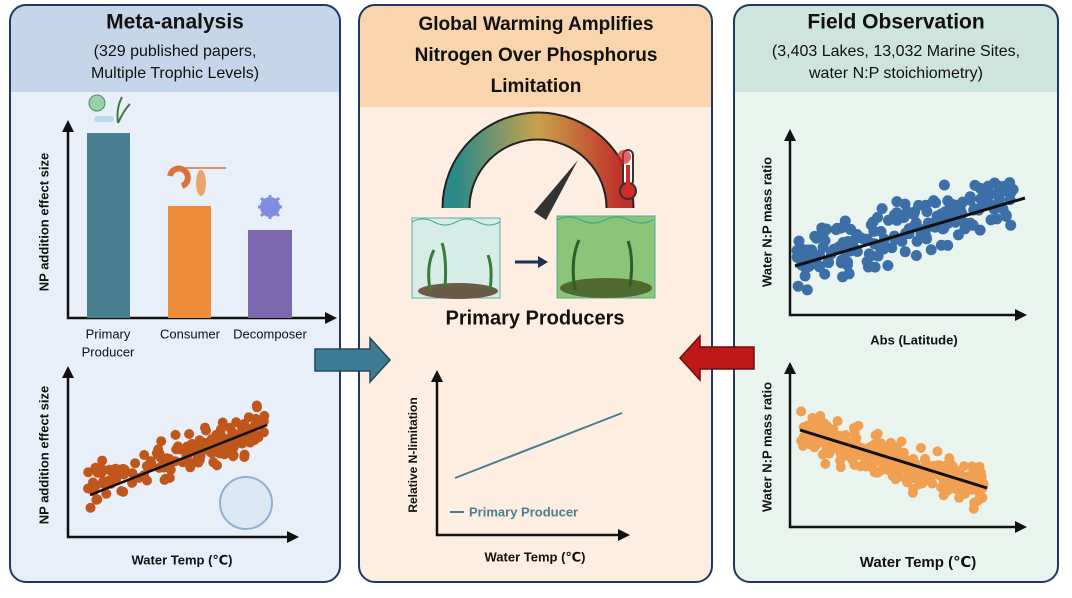 This screenshot has height=598, width=1072. What do you see at coordinates (108, 225) in the screenshot?
I see `bar` at bounding box center [108, 225].